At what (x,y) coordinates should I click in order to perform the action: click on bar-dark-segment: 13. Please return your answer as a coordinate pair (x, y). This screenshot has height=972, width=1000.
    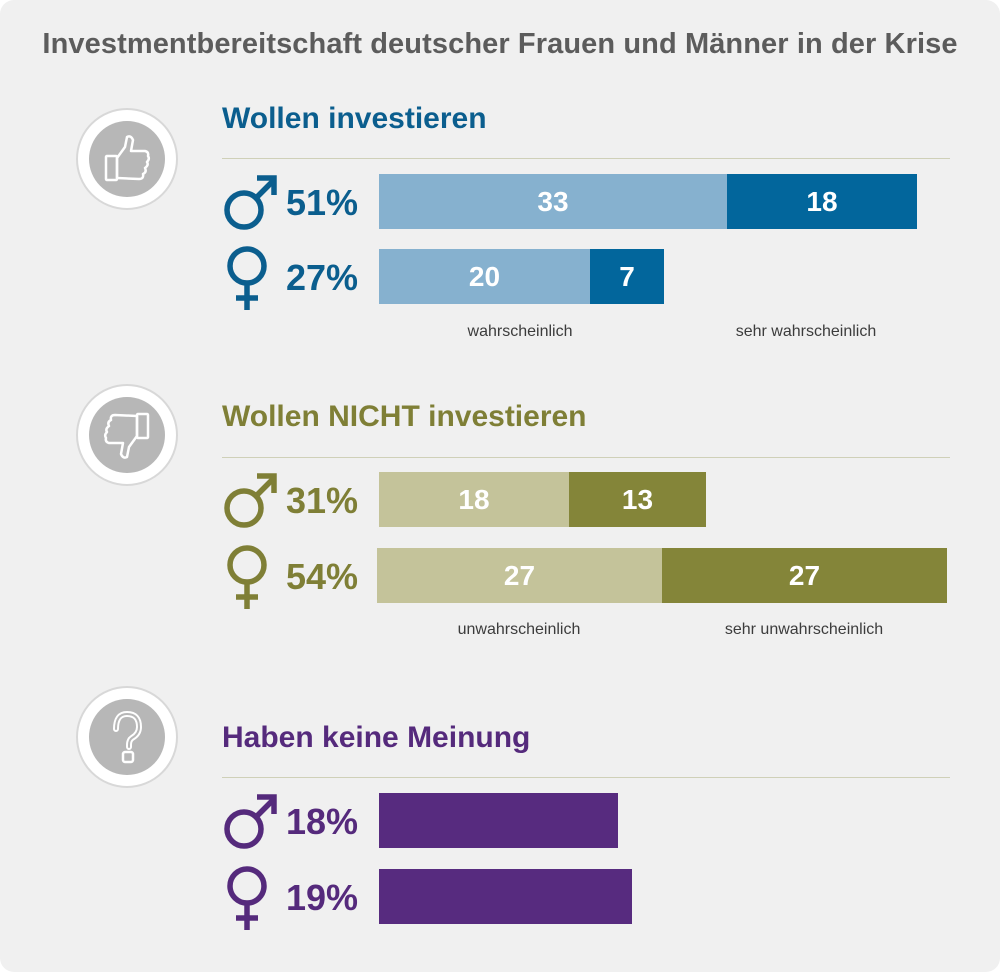
    Looking at the image, I should click on (637, 499).